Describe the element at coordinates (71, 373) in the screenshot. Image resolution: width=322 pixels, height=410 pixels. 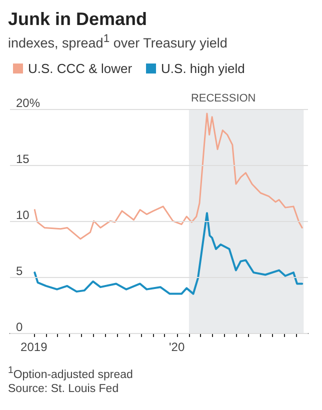
I see `text: $^{1}$Option-adjusted spread` at that location.